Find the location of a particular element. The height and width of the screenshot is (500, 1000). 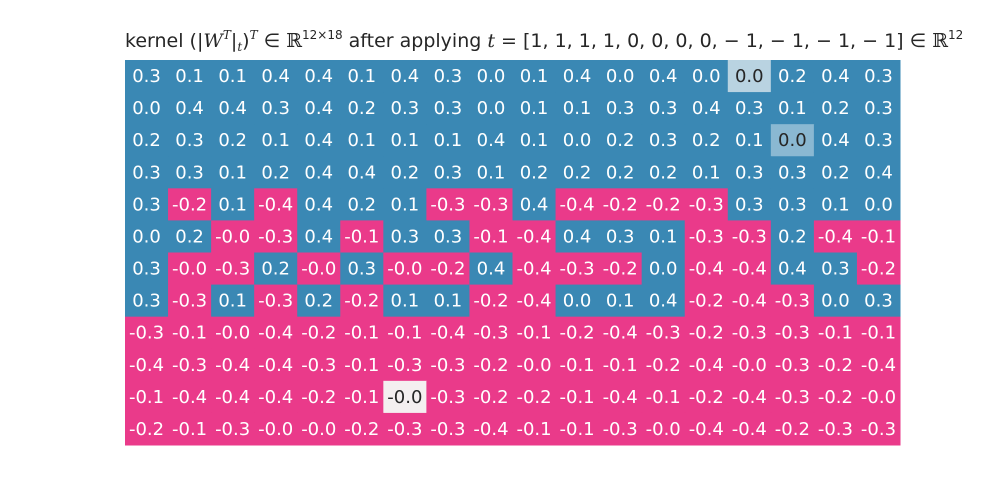

title-close: ) is located at coordinates (246, 41).